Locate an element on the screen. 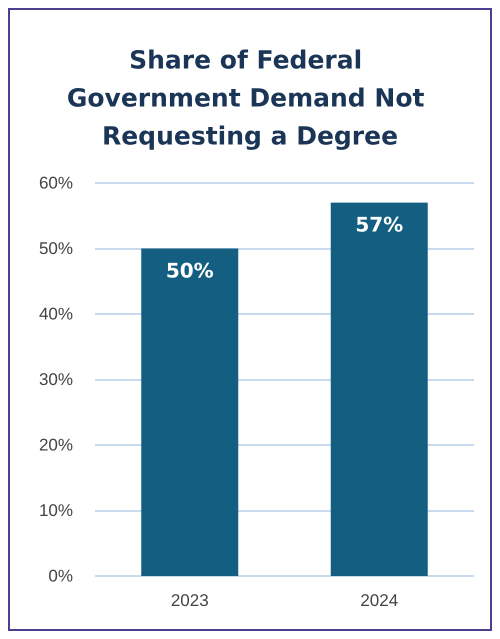 The image size is (500, 639). x-tick-label: 2023 is located at coordinates (189, 600).